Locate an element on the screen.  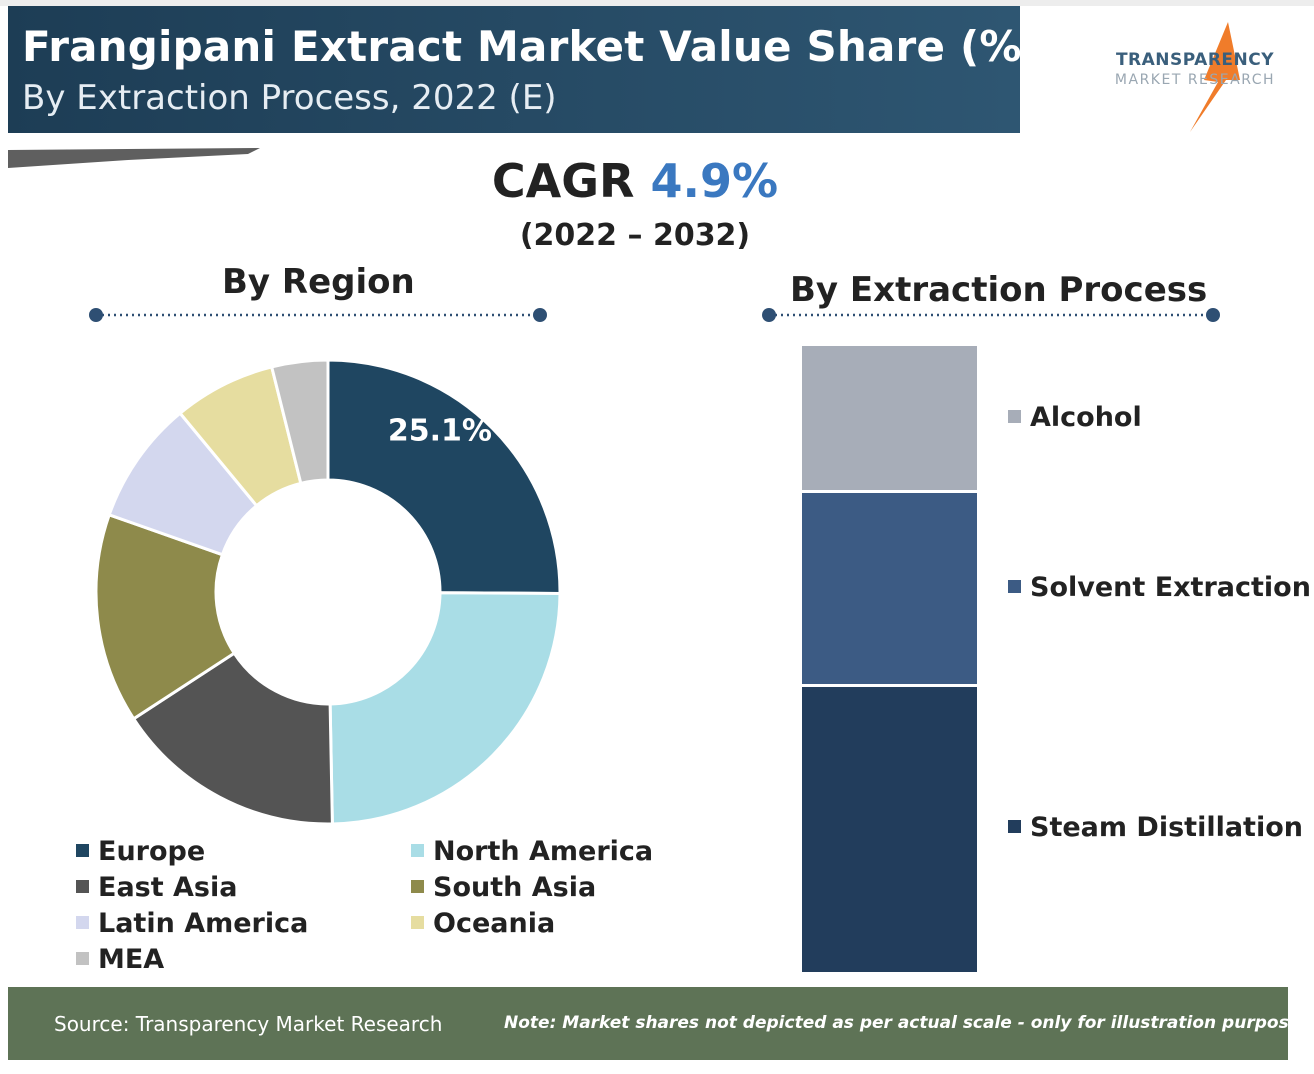
legend-item-latin-america: Latin America is located at coordinates (192, 923).